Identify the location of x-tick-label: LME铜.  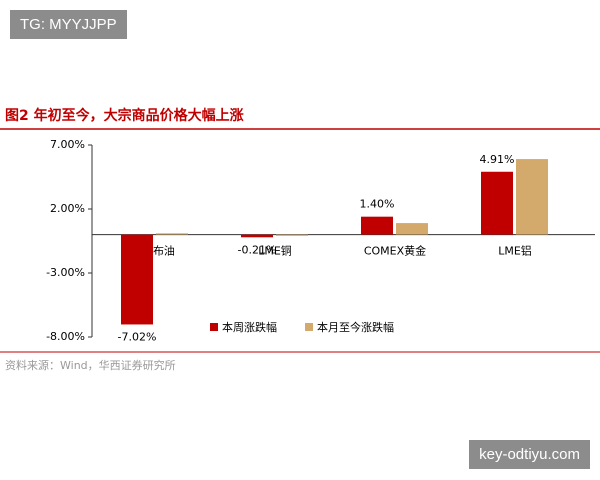
(275, 251).